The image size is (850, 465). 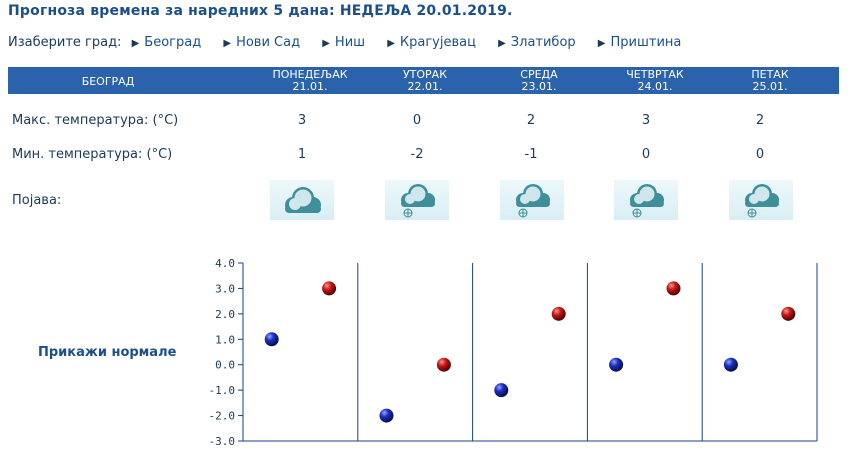 What do you see at coordinates (302, 154) in the screenshot?
I see `min-temp-value: 1` at bounding box center [302, 154].